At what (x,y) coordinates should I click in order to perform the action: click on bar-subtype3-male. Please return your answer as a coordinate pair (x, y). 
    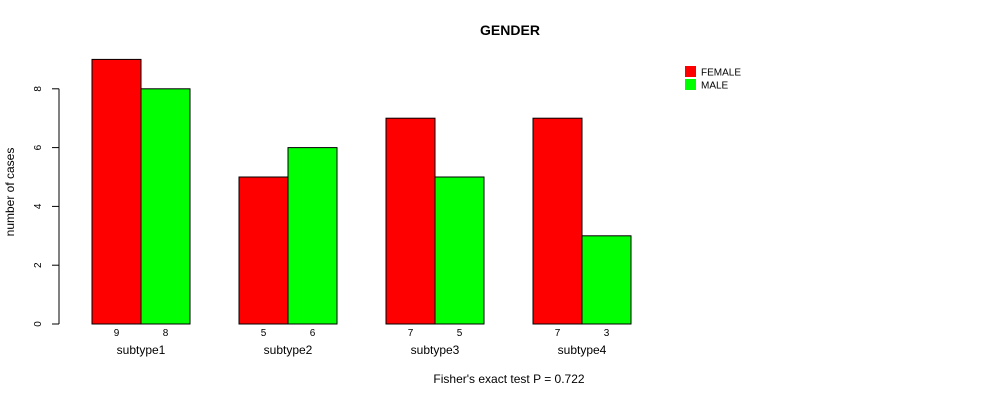
    Looking at the image, I should click on (459, 250).